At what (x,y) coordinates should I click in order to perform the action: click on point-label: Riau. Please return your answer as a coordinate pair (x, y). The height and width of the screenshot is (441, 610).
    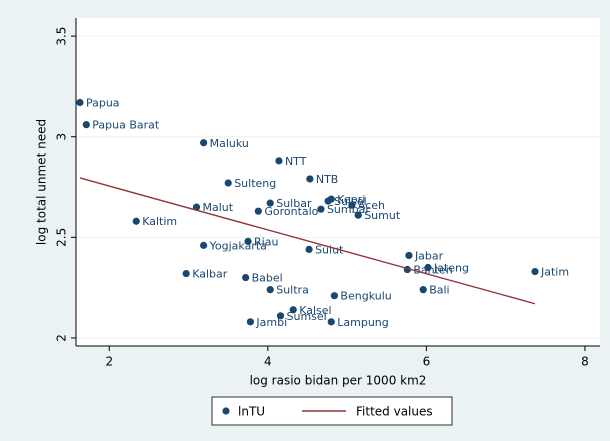
    Looking at the image, I should click on (266, 241).